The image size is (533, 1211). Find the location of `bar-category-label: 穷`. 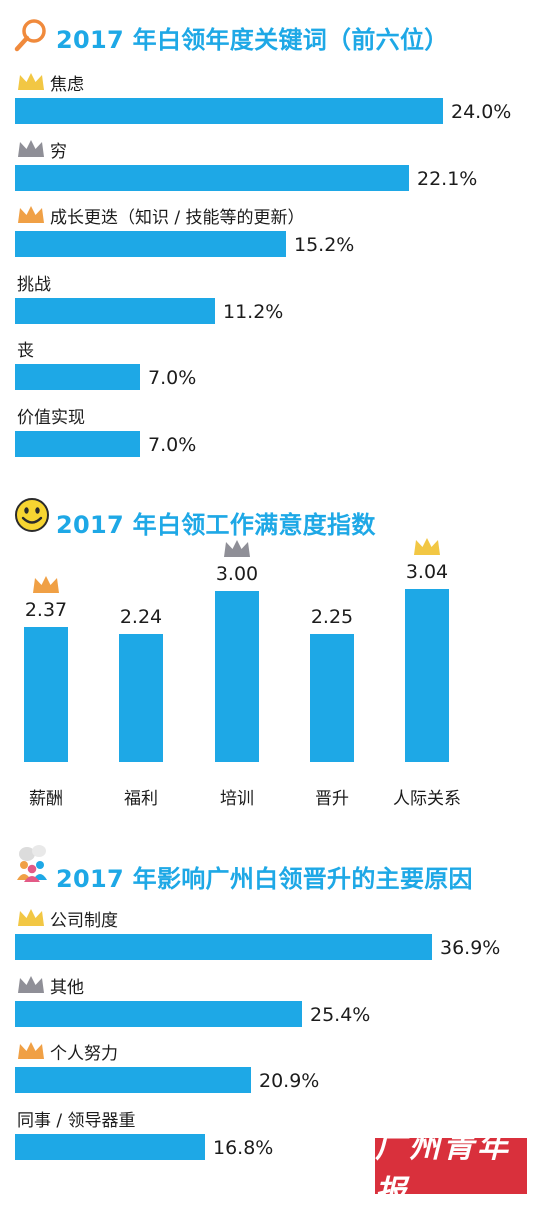

bar-category-label: 穷 is located at coordinates (58, 151).